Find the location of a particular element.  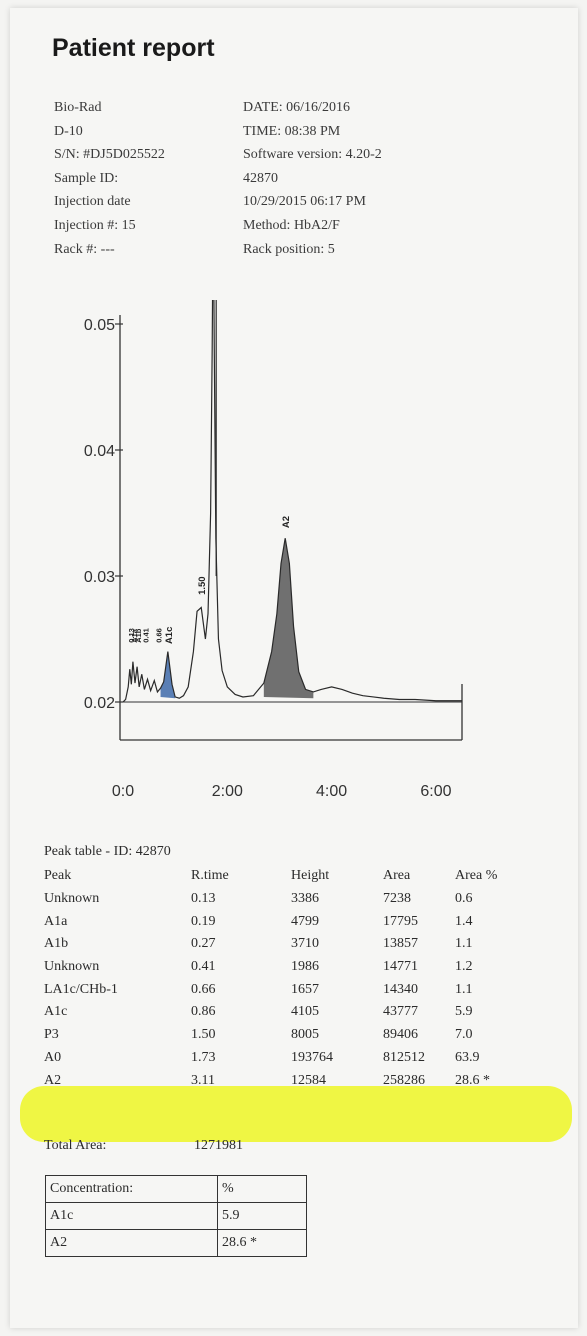

peak-label: A1b is located at coordinates (138, 635).